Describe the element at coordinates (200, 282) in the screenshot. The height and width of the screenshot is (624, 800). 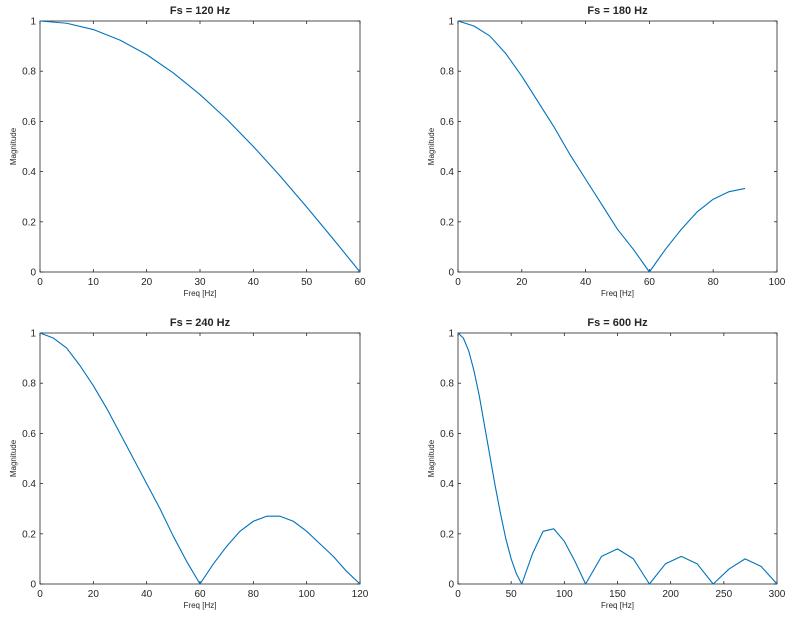
I see `x-tick-label: 30` at that location.